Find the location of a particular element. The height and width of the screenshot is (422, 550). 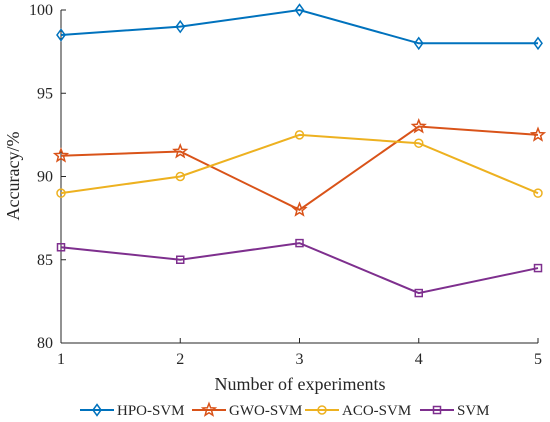

legend-item-hpo-svm: HPO-SVM is located at coordinates (132, 411).